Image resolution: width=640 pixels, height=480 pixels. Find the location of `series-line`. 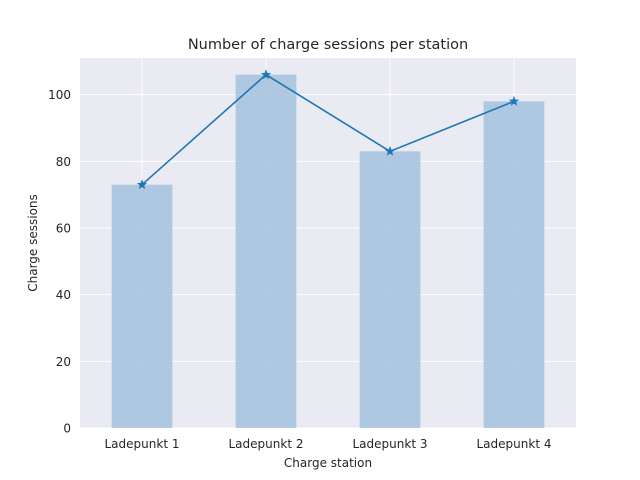

series-line is located at coordinates (328, 129).